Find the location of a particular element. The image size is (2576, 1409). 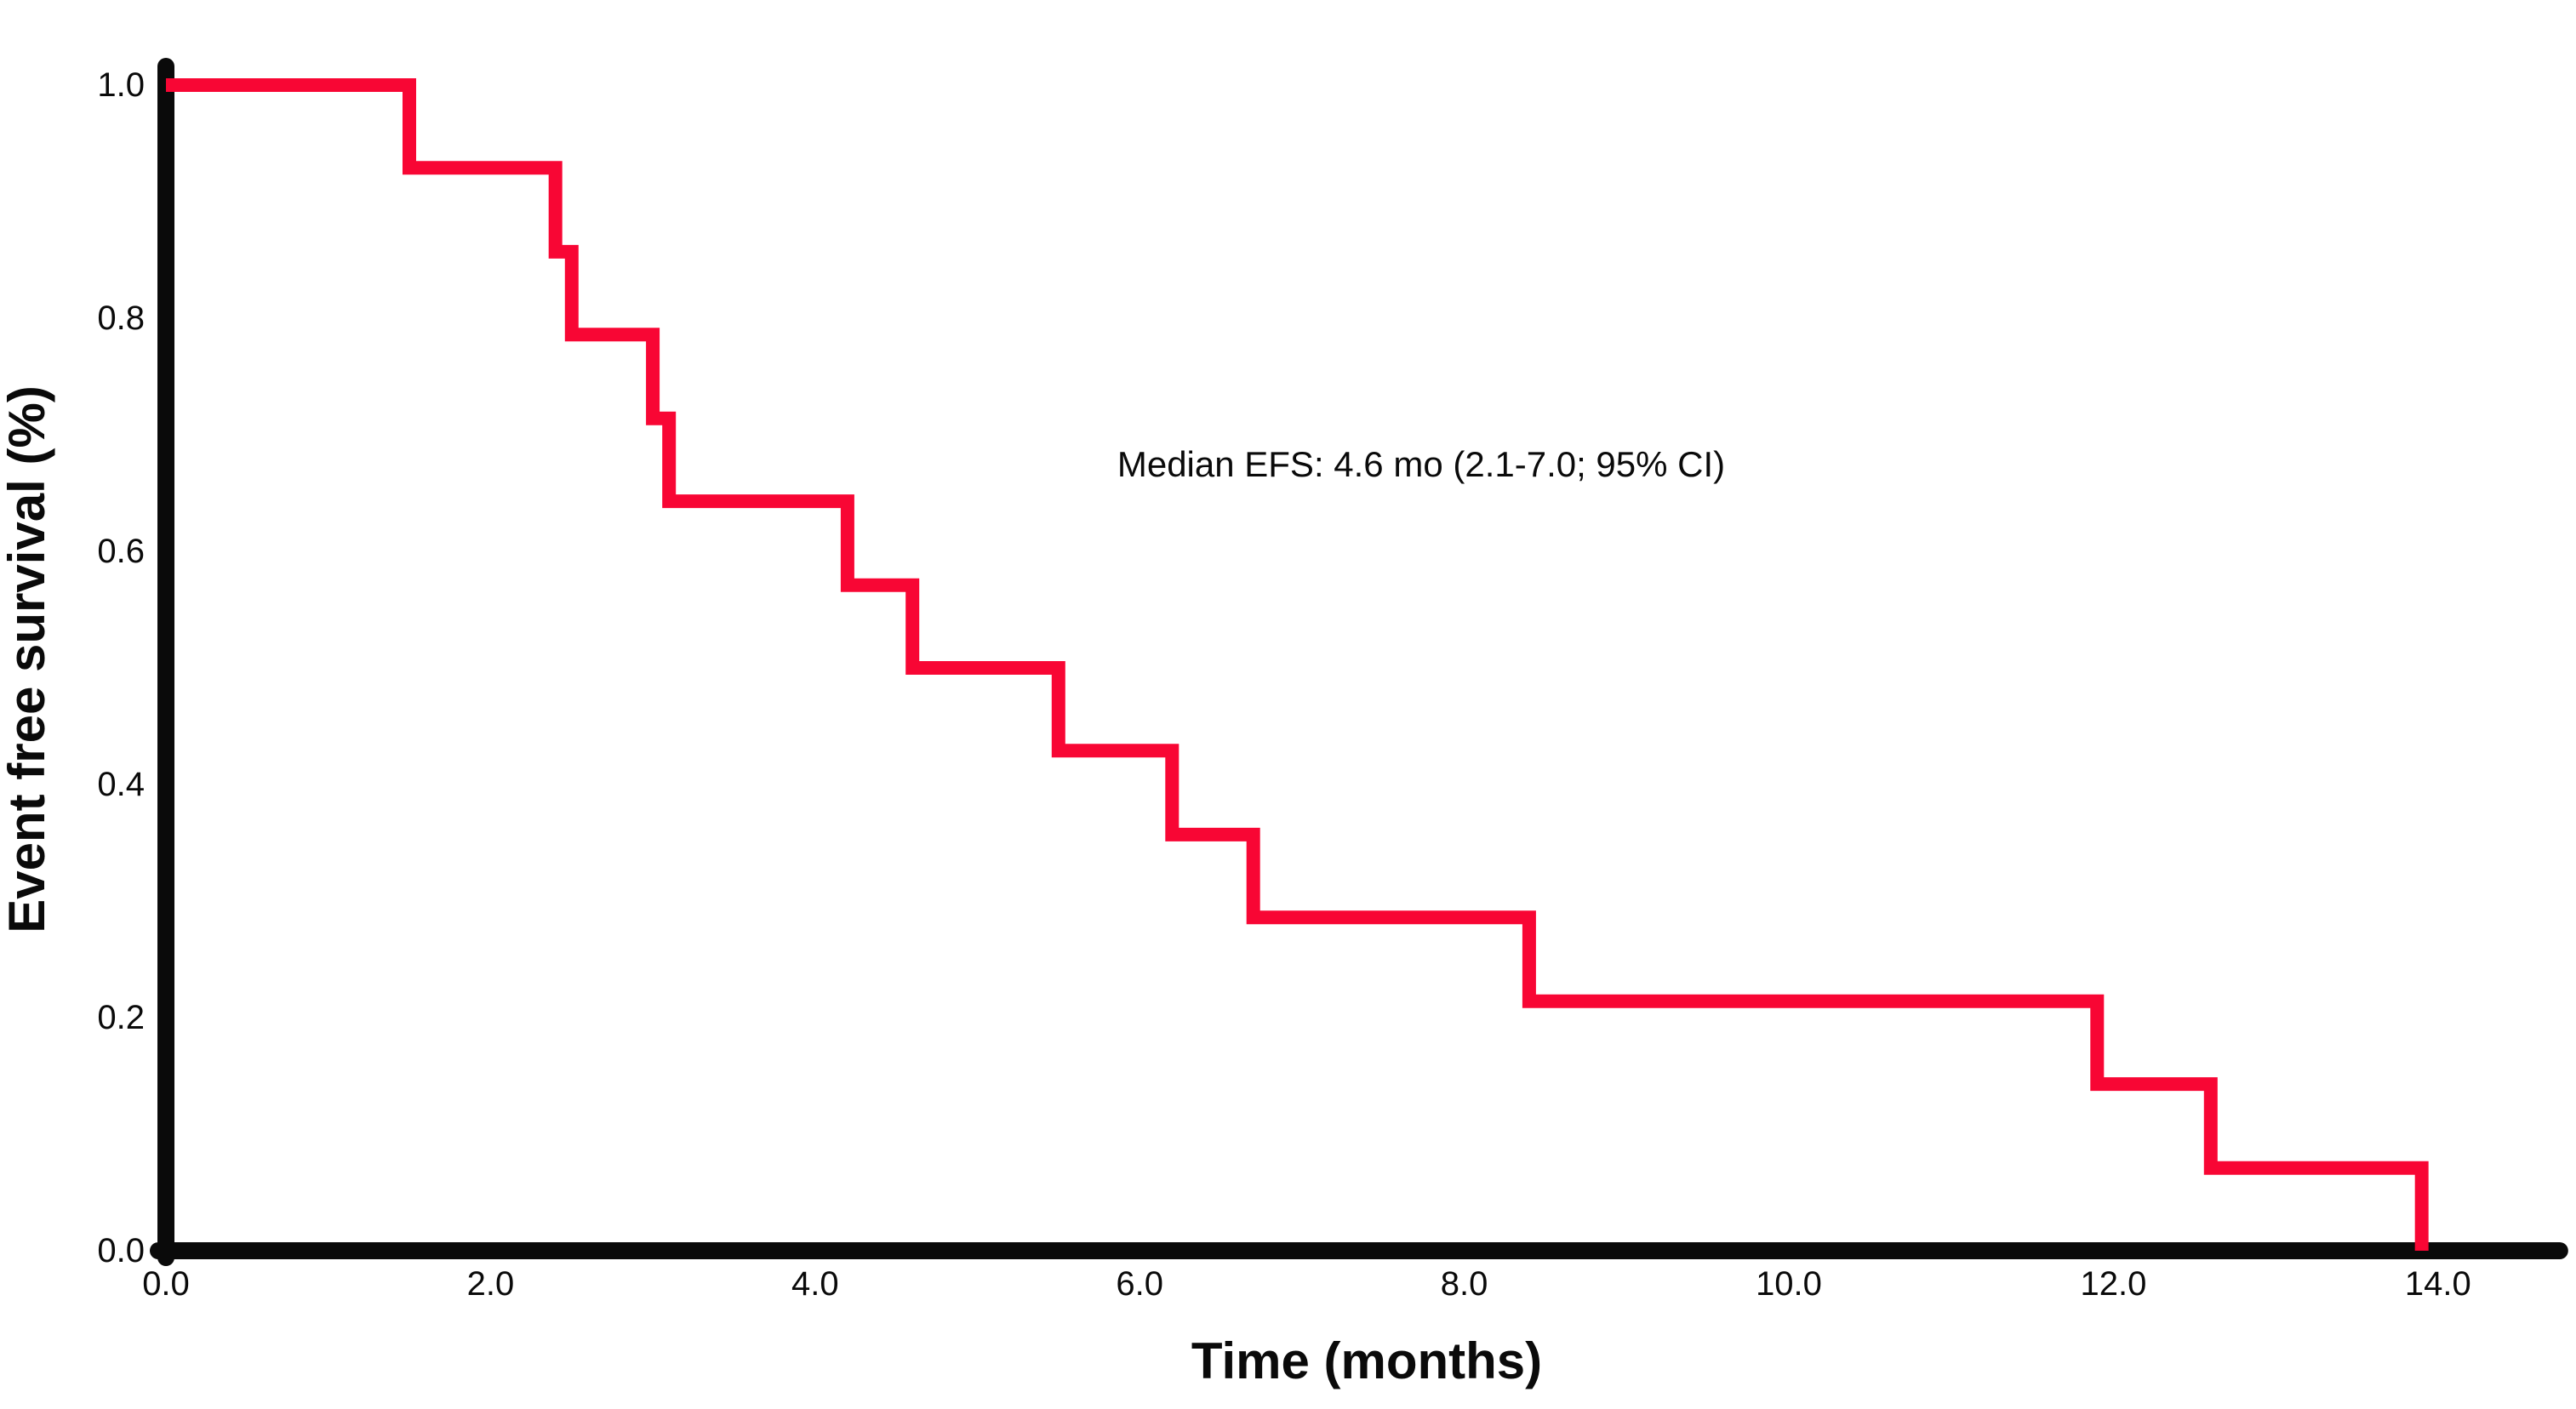

y-tick-label: 0.2 is located at coordinates (121, 1017).